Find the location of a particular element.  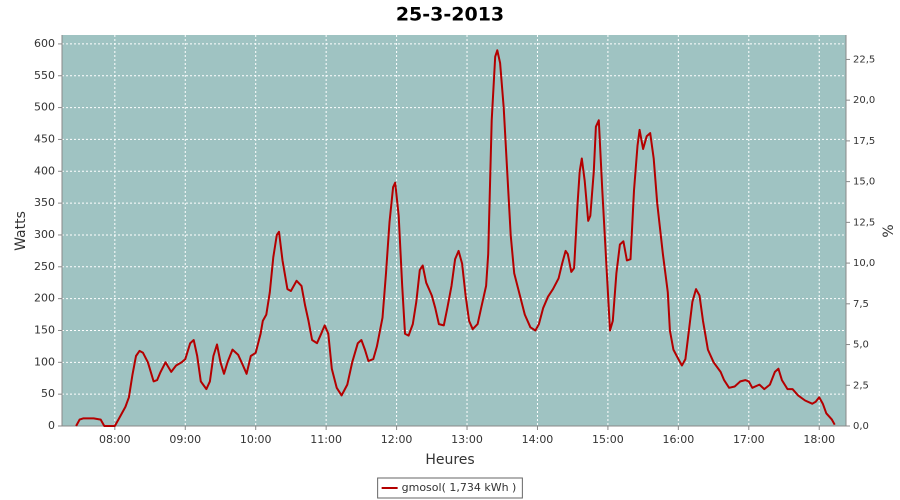

y-tick-label: 50 is located at coordinates (48, 393).